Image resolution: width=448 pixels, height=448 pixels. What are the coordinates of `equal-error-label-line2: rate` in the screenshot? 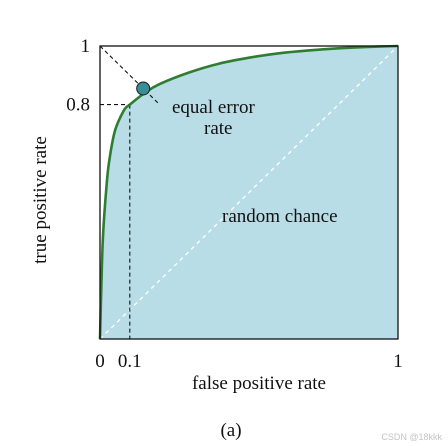 It's located at (218, 128).